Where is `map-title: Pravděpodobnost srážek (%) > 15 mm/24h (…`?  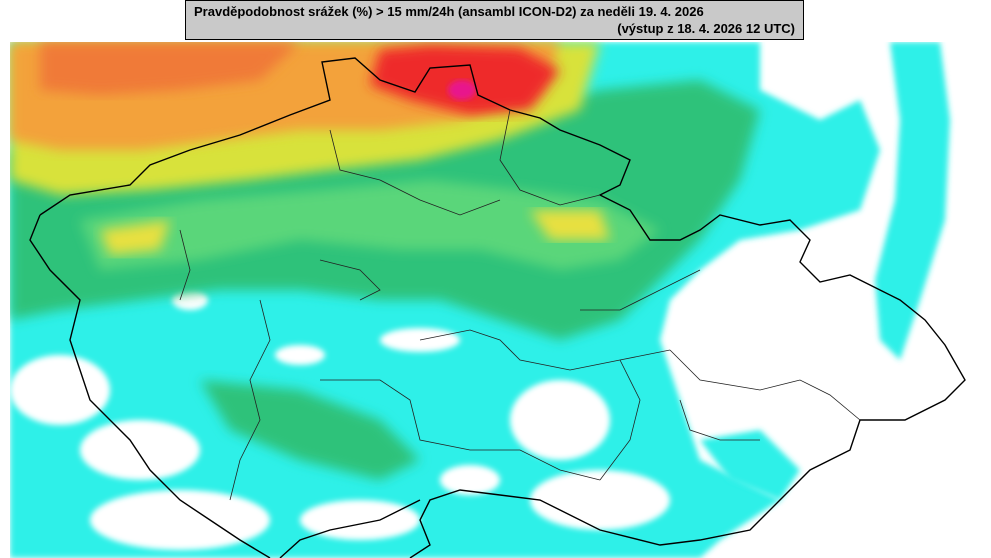 map-title: Pravděpodobnost srážek (%) > 15 mm/24h (… is located at coordinates (449, 11).